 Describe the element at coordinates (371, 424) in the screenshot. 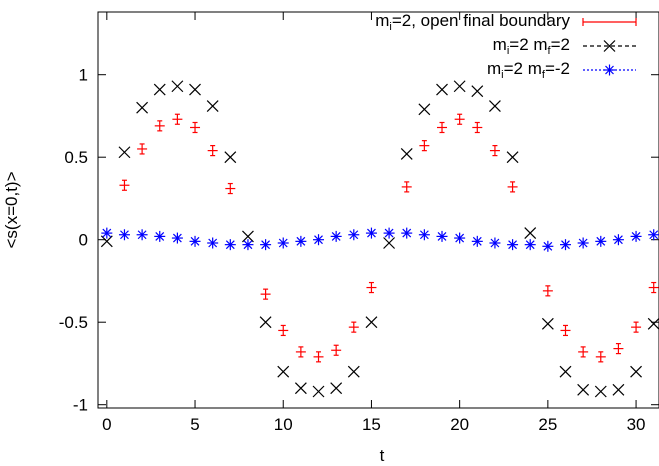

I see `x-tick-label: 15` at that location.